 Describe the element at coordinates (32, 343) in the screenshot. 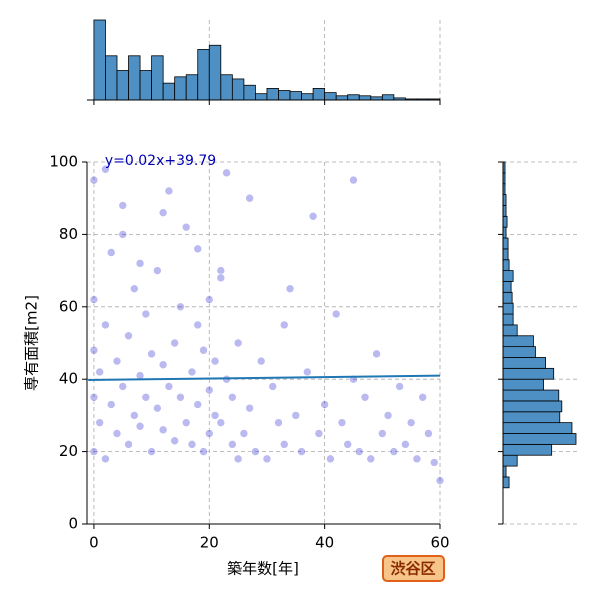

I see `y-axis-label: 専有面積[m2]` at that location.